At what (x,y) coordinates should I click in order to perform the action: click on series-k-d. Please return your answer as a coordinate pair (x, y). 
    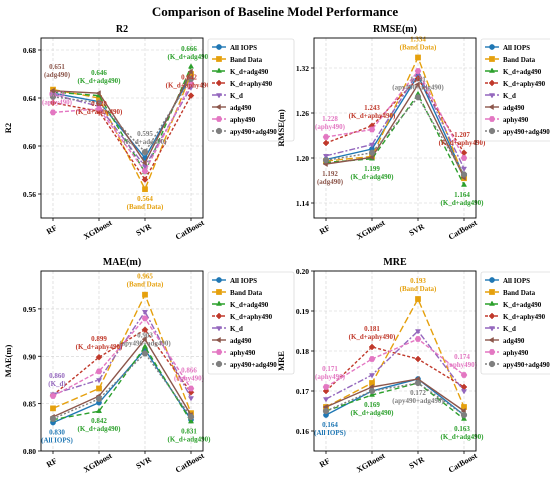
    Looking at the image, I should click on (395, 366).